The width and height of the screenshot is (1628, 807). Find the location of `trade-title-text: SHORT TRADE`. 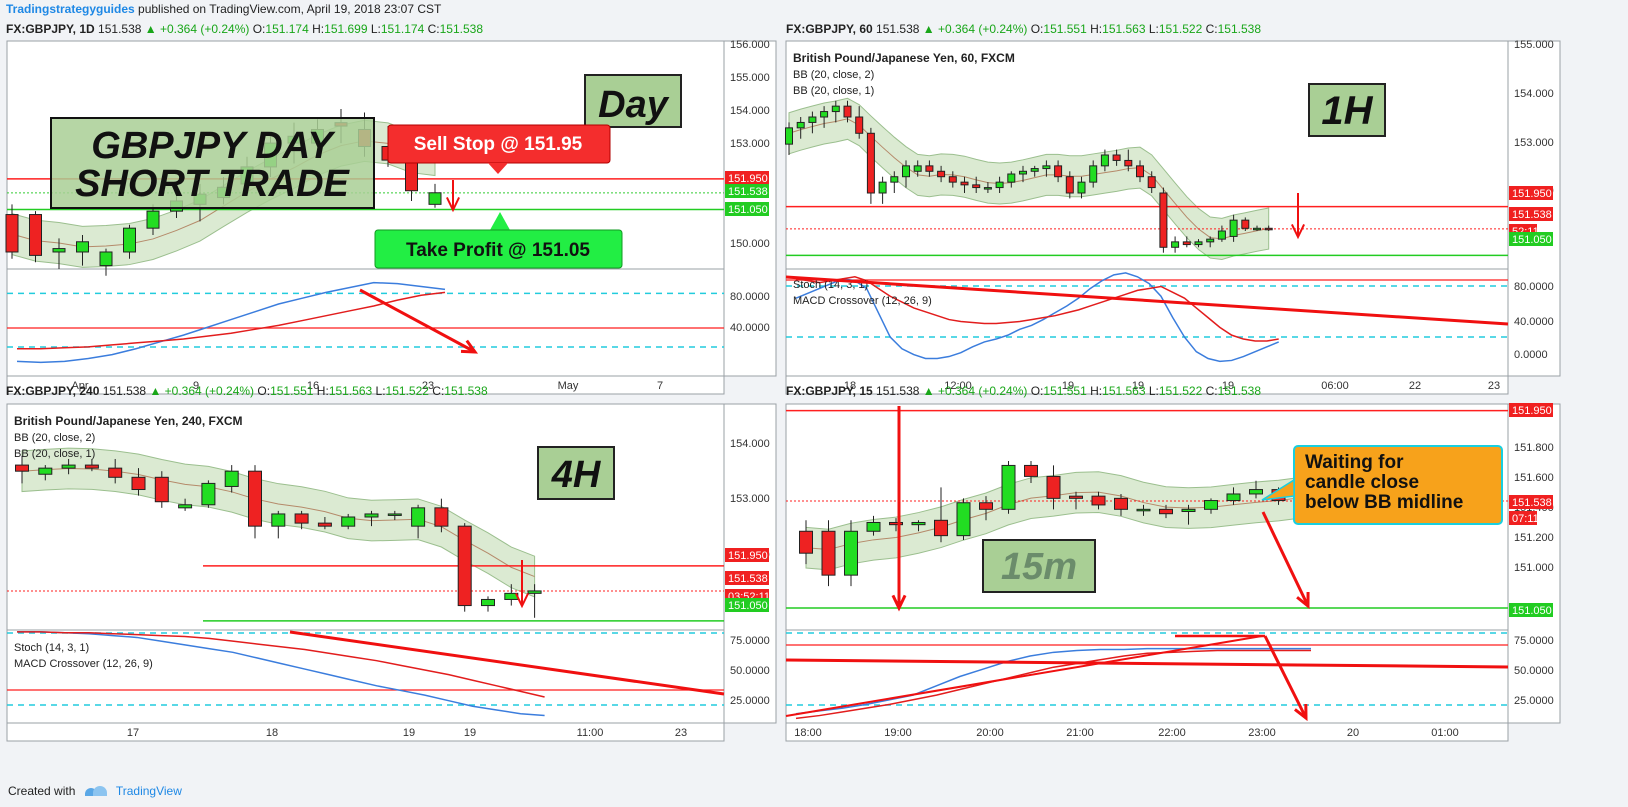

trade-title-text: SHORT TRADE is located at coordinates (212, 184).